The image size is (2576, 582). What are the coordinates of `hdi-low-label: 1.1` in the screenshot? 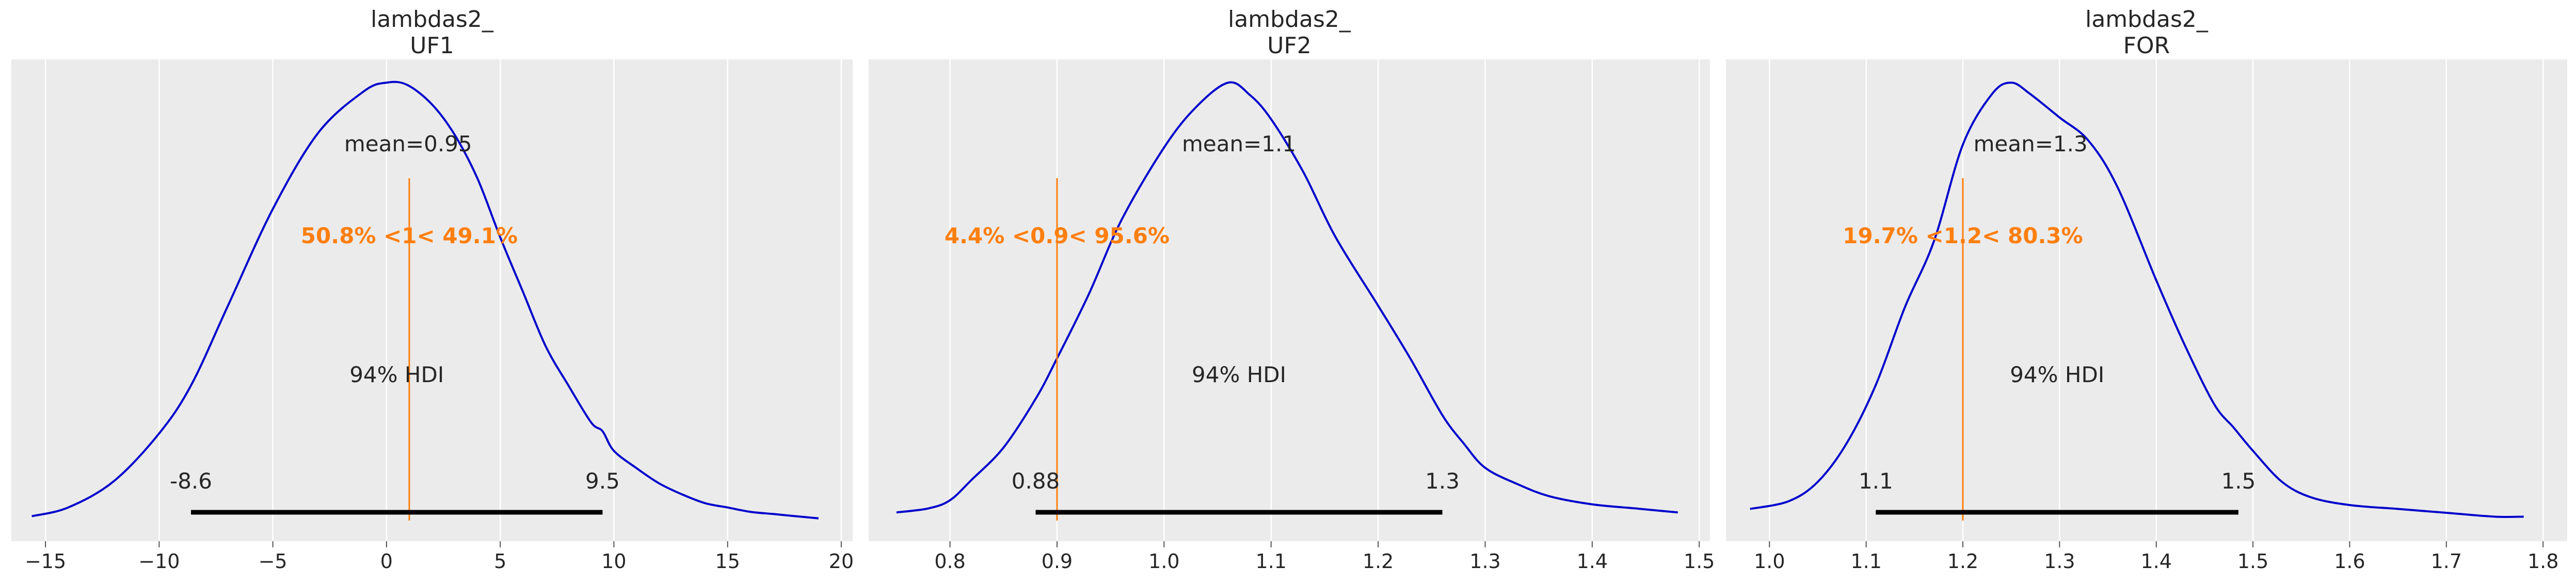 It's located at (1876, 481).